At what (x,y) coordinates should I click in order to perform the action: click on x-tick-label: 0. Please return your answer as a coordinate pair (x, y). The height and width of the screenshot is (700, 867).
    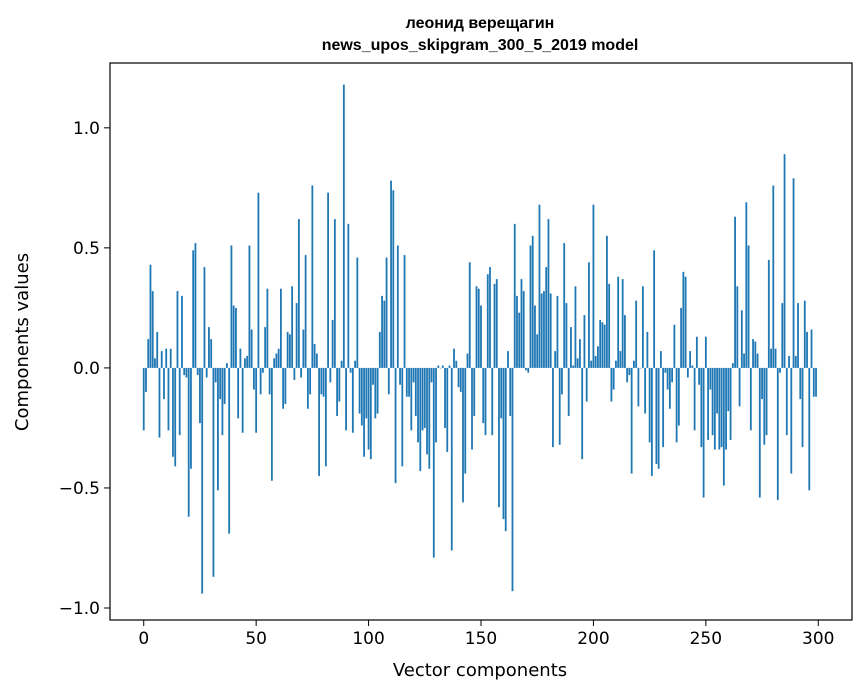
    Looking at the image, I should click on (143, 639).